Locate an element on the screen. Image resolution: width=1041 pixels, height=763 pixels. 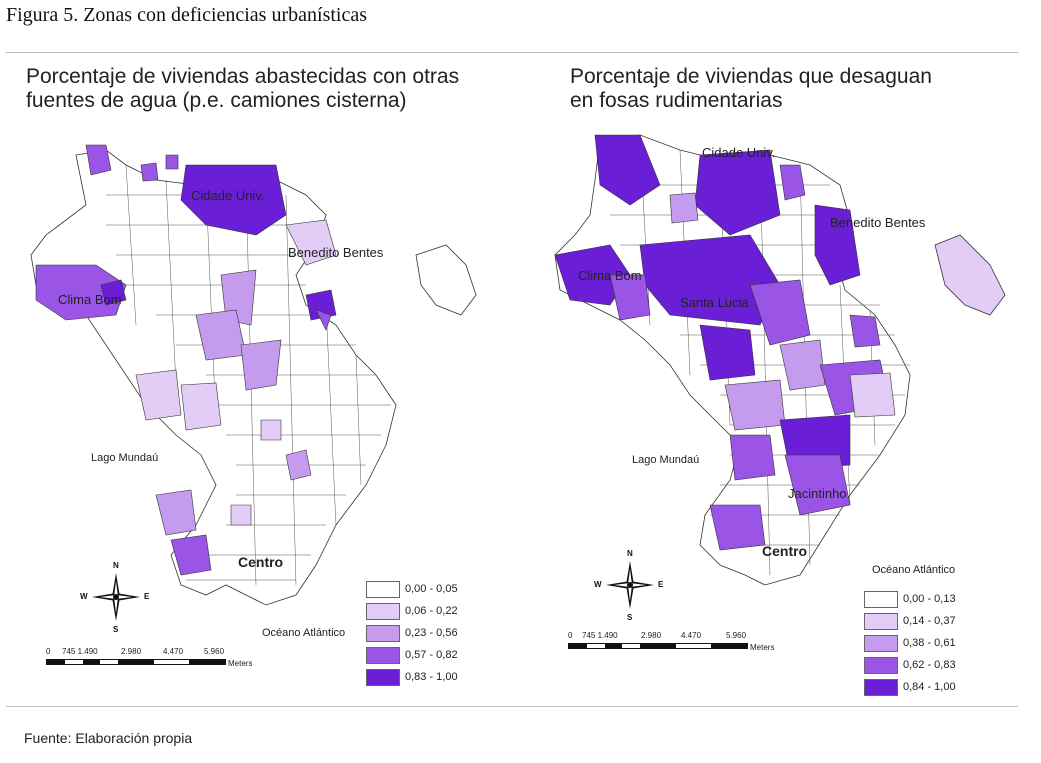
right-label-jacintinho: Jacintinho is located at coordinates (817, 493).